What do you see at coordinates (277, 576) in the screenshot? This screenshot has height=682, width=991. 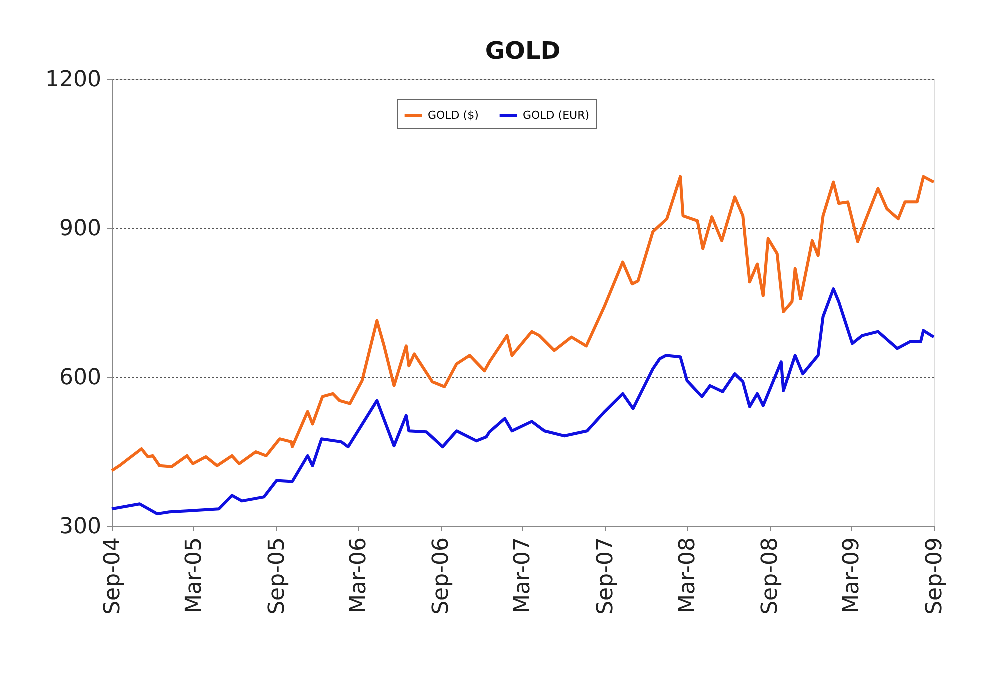 I see `x-tick-label: Sep-05` at bounding box center [277, 576].